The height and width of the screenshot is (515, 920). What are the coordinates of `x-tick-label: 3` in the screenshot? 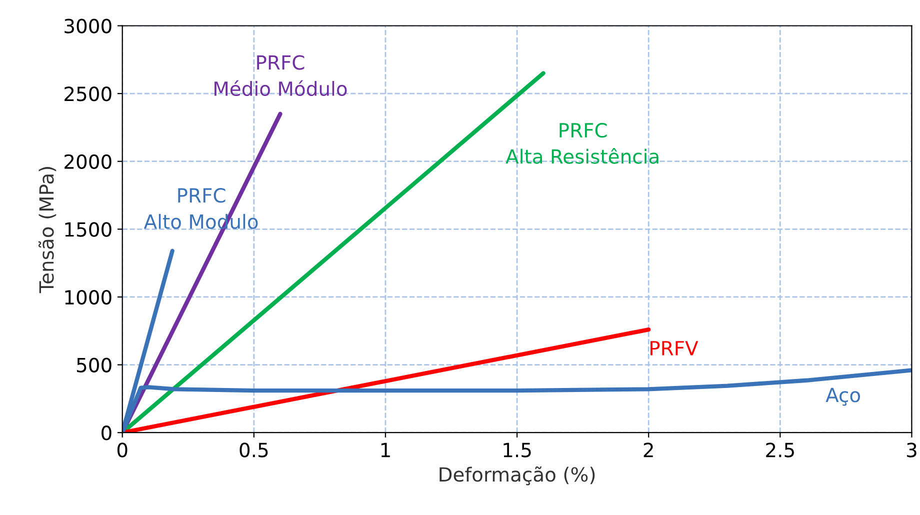 It's located at (911, 450).